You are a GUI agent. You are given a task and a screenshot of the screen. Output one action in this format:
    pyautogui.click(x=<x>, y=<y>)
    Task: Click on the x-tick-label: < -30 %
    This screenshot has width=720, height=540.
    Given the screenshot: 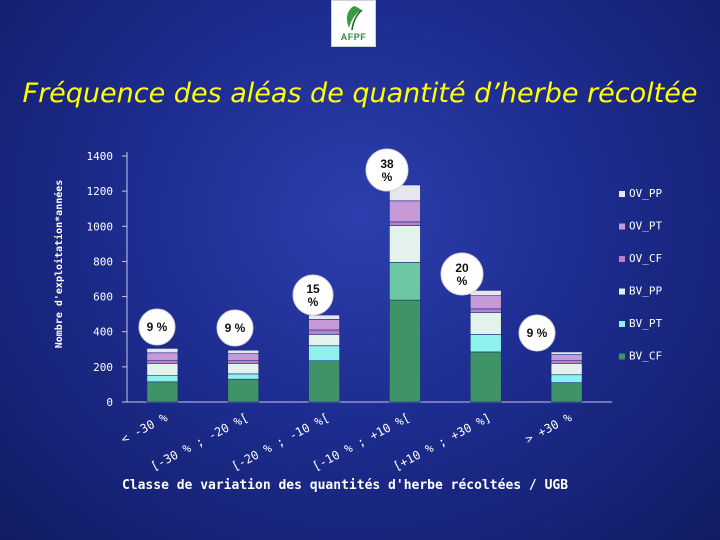 What is the action you would take?
    pyautogui.click(x=145, y=428)
    